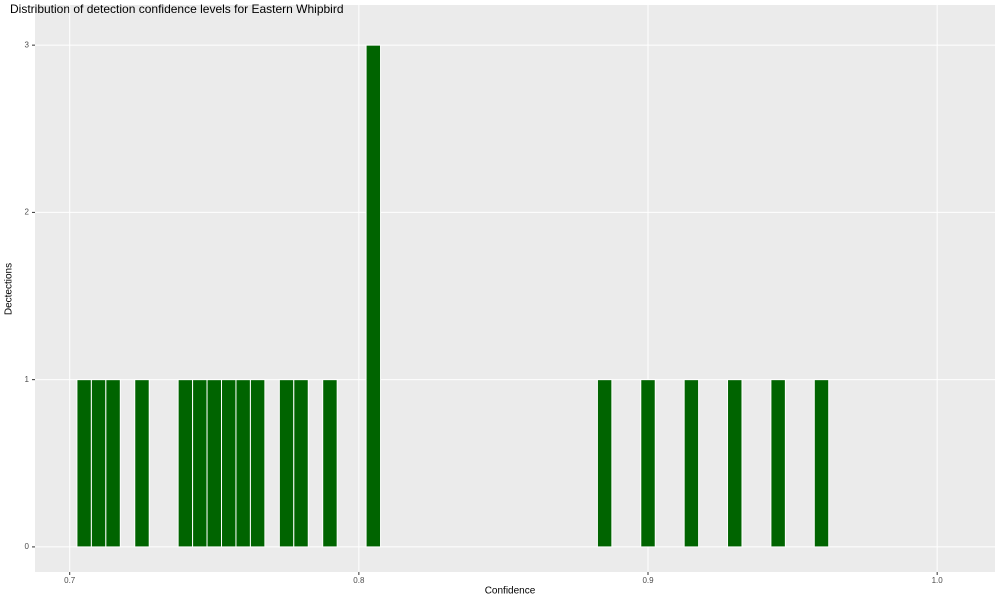  Describe the element at coordinates (510, 591) in the screenshot. I see `x-axis-label: Confidence` at that location.